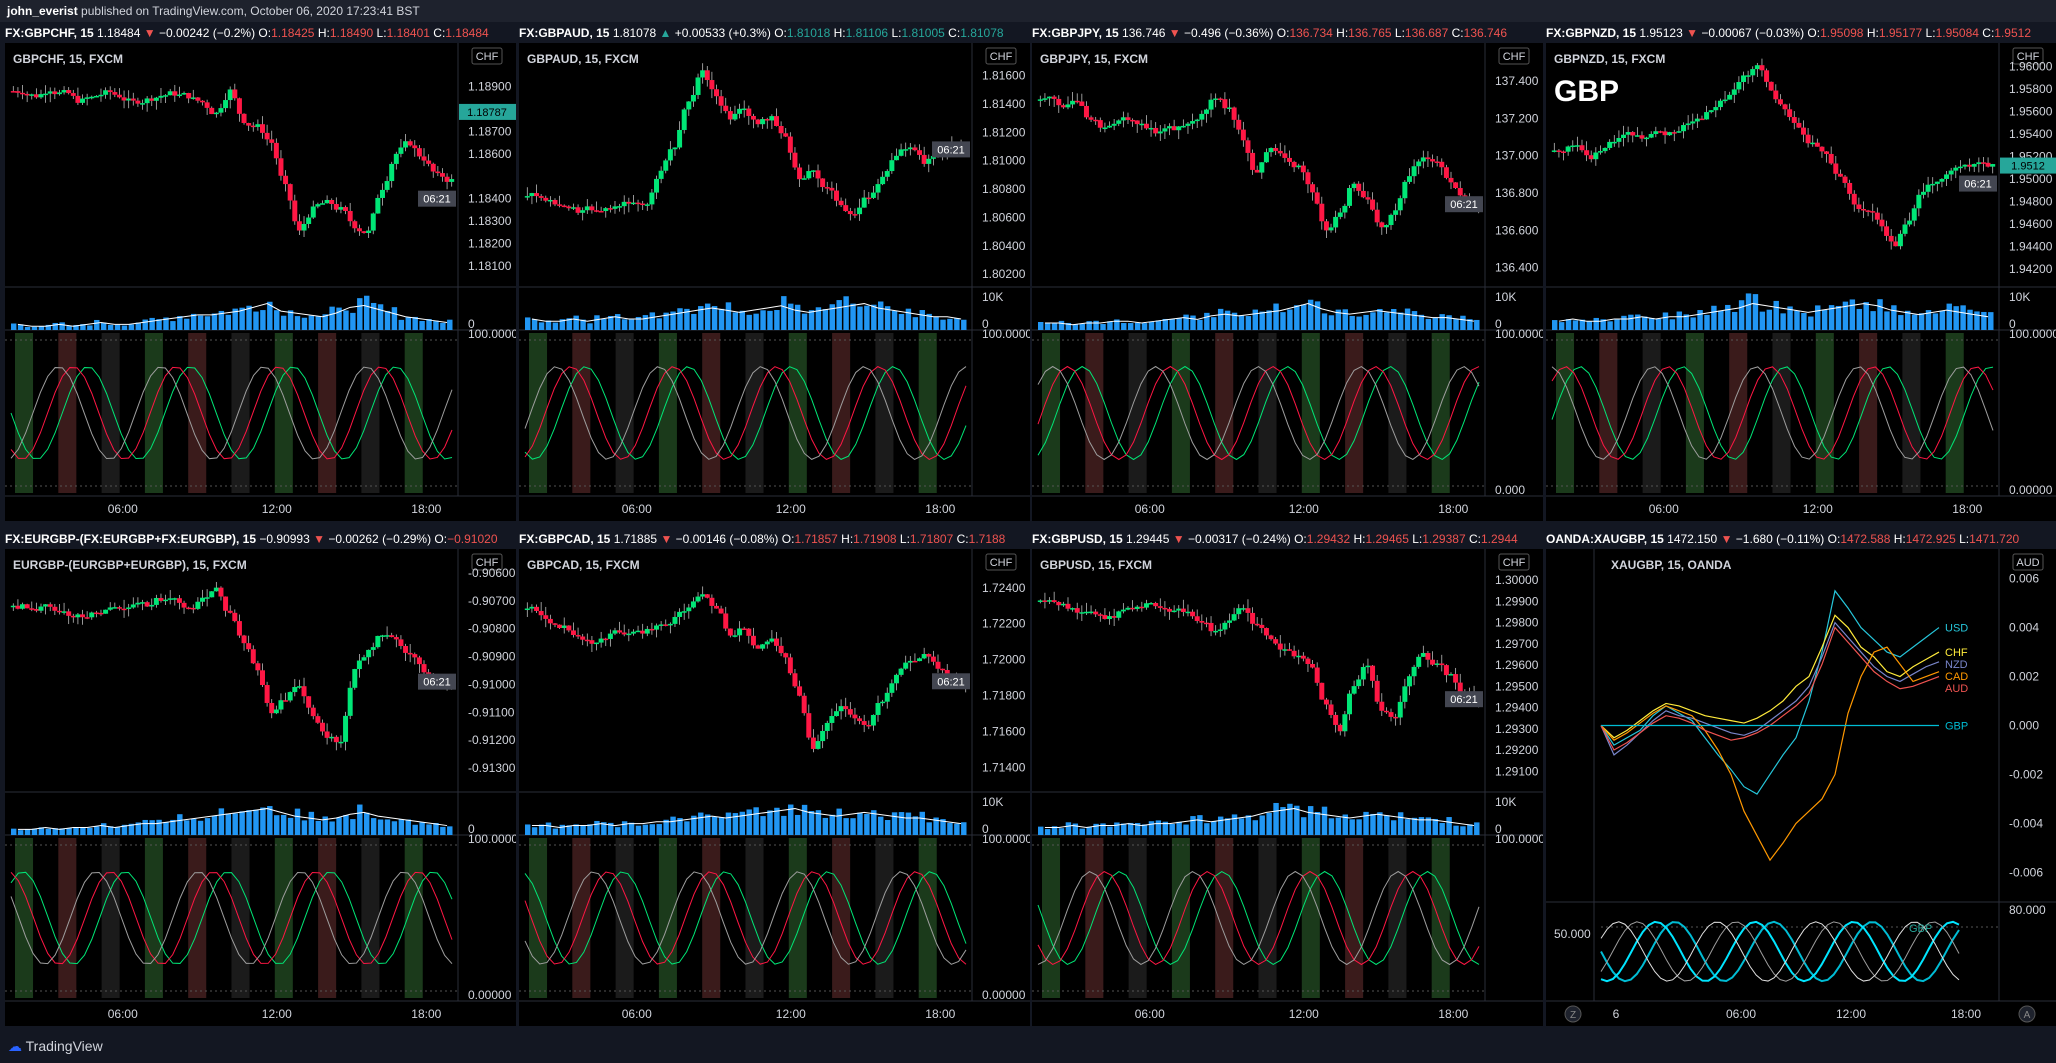  Describe the element at coordinates (490, 995) in the screenshot. I see `osc-tick-label: 0.00000` at that location.